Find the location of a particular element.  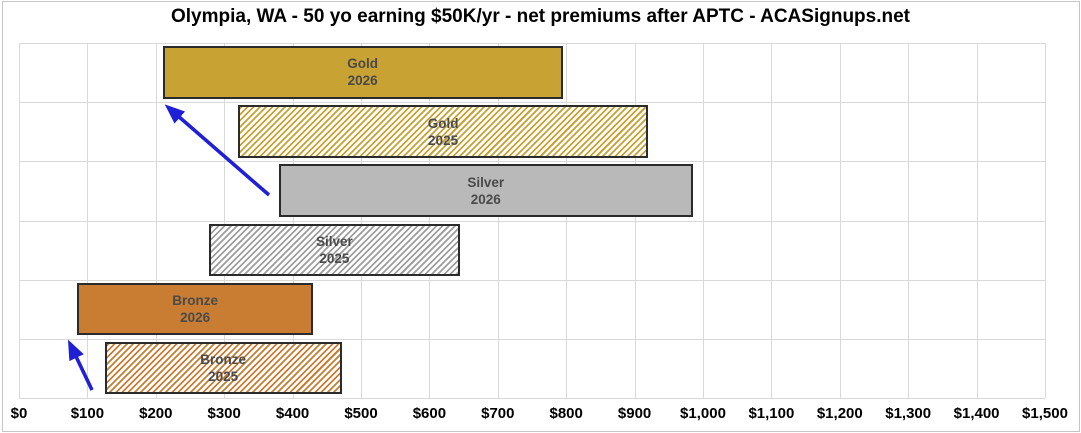

x-tick-label: $300 is located at coordinates (224, 413).